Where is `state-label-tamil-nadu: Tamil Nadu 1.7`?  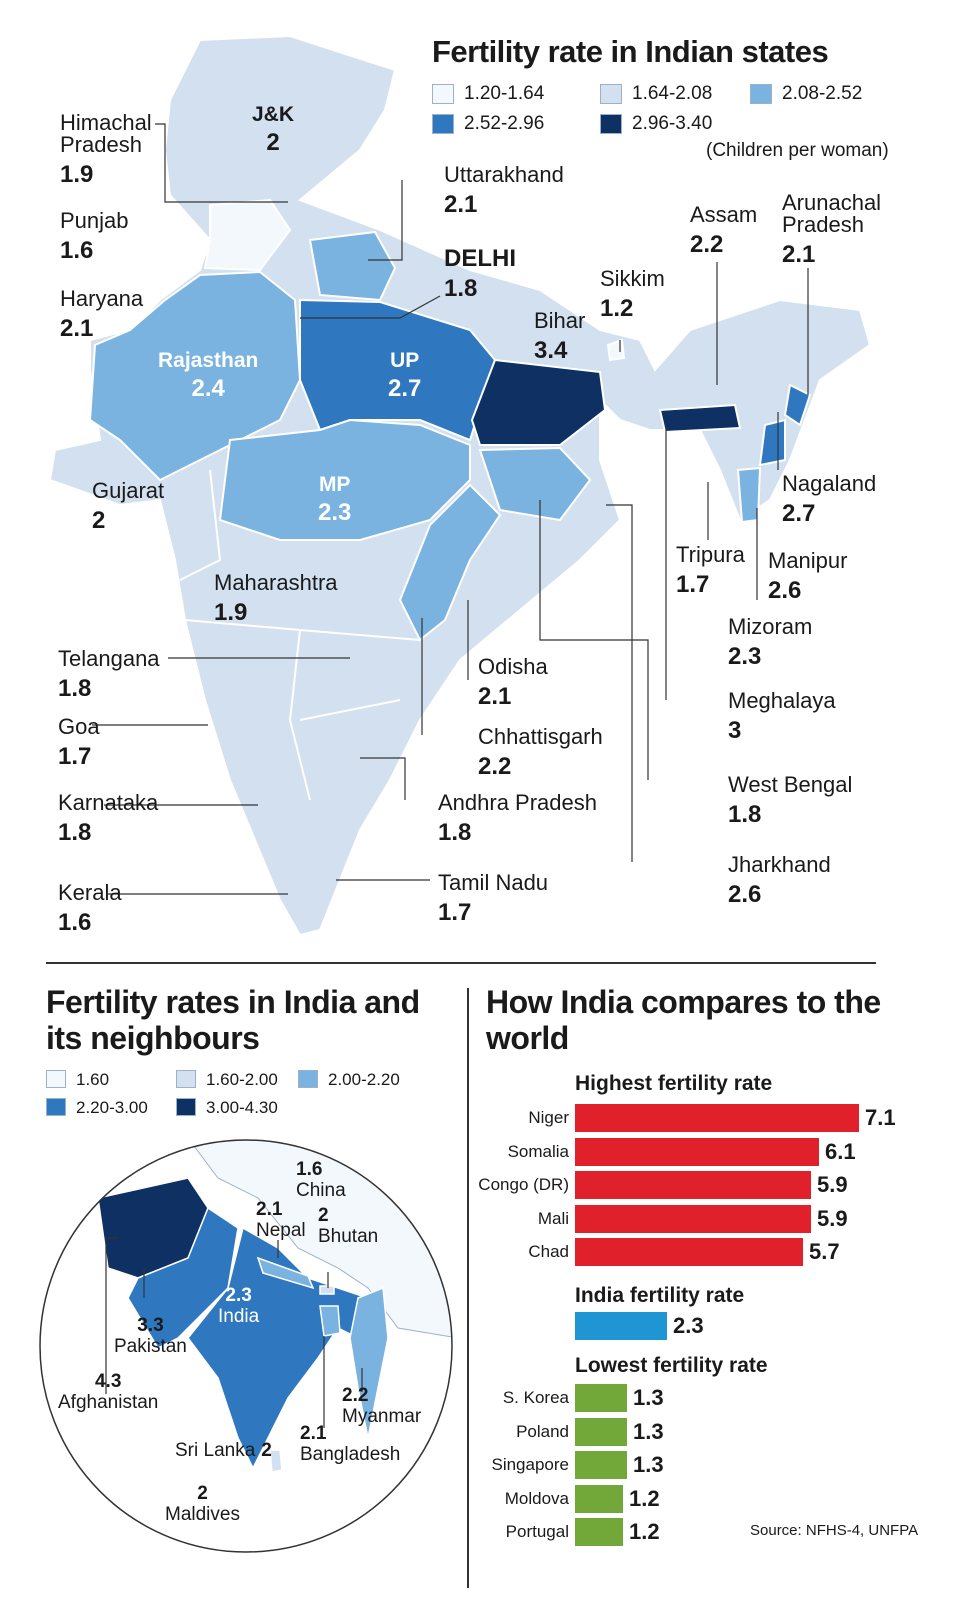
state-label-tamil-nadu: Tamil Nadu 1.7 is located at coordinates (493, 899).